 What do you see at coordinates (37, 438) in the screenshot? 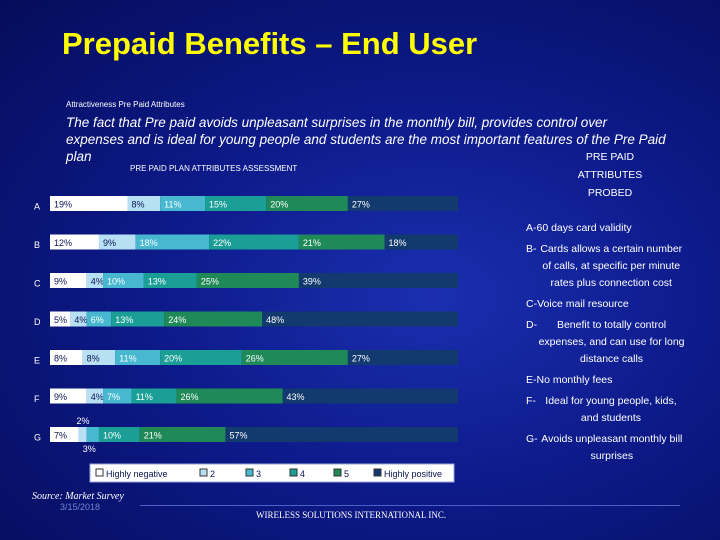
I see `row-label-g: G` at bounding box center [37, 438].